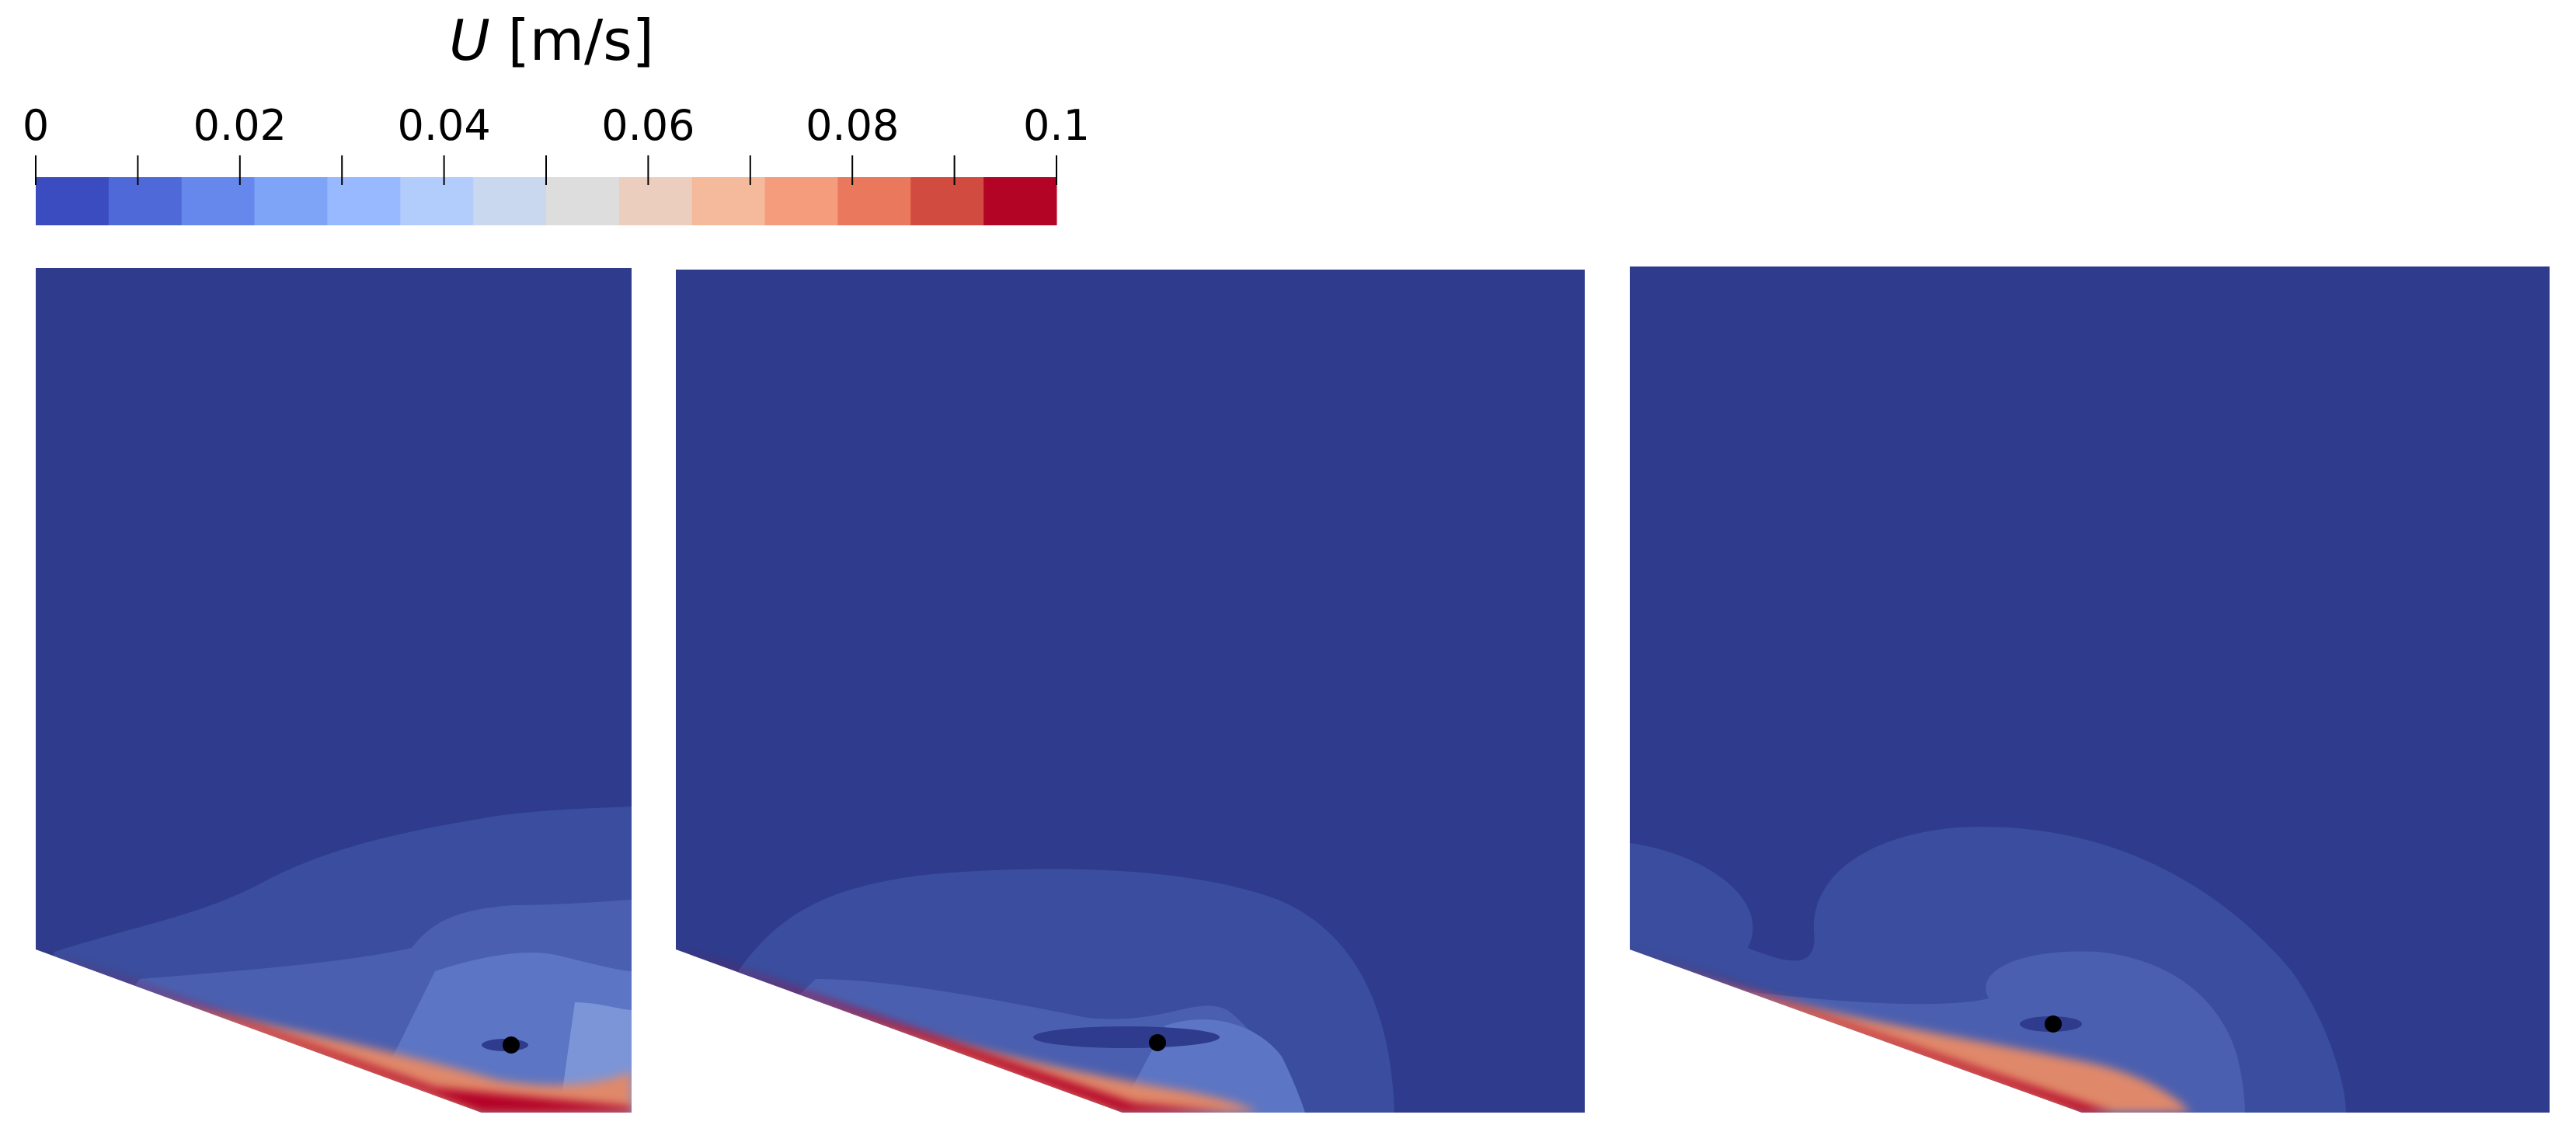 This screenshot has width=2576, height=1146. I want to click on panel-2-particle-marker, so click(1157, 1042).